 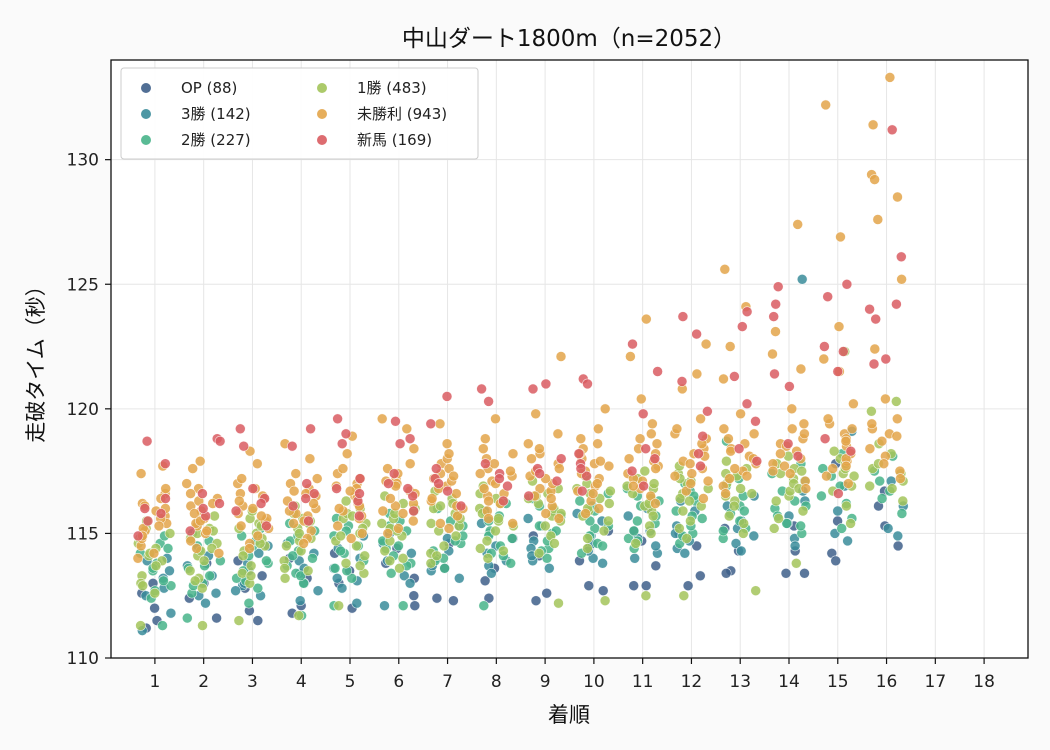 What do you see at coordinates (83, 534) in the screenshot?
I see `y-tick-label: 115` at bounding box center [83, 534].